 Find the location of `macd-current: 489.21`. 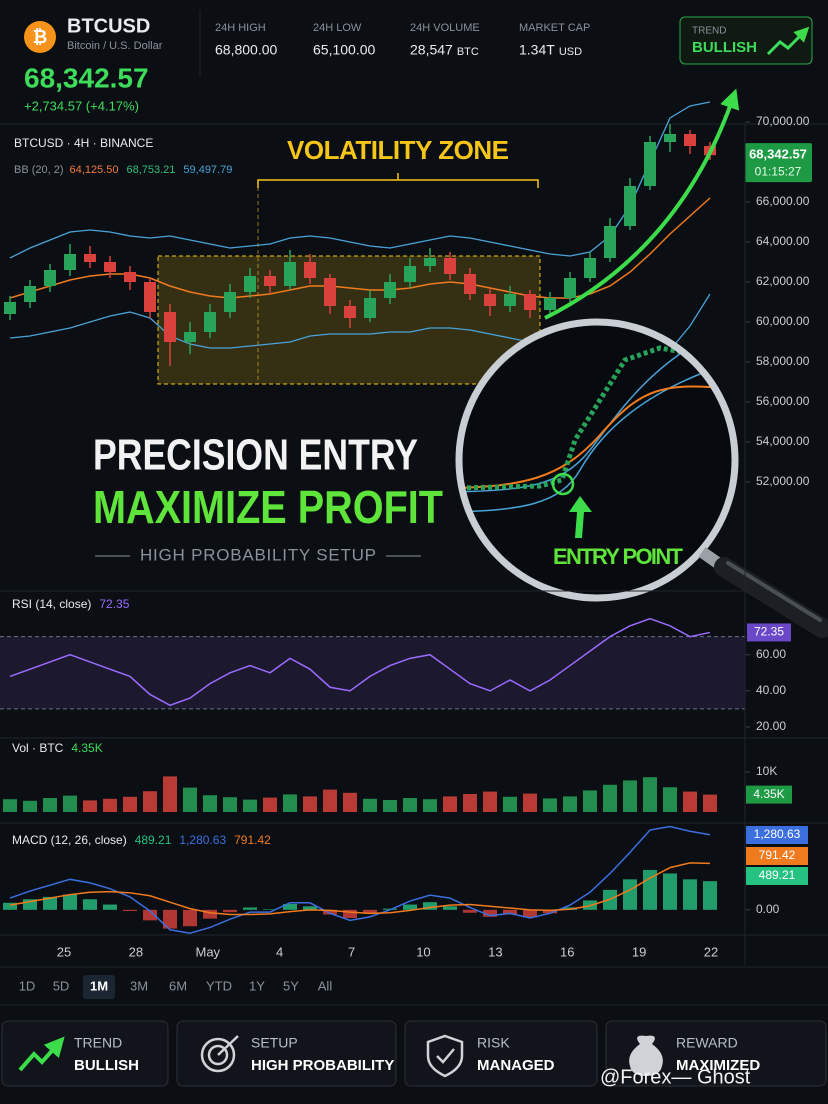

macd-current: 489.21 is located at coordinates (153, 840).